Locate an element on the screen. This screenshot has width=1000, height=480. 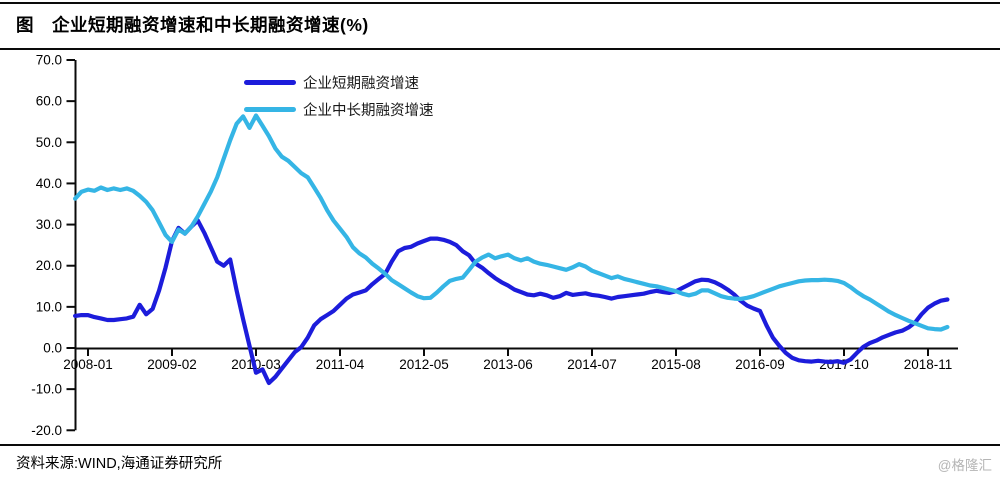
y-axis-label: 20.0 is located at coordinates (49, 265).